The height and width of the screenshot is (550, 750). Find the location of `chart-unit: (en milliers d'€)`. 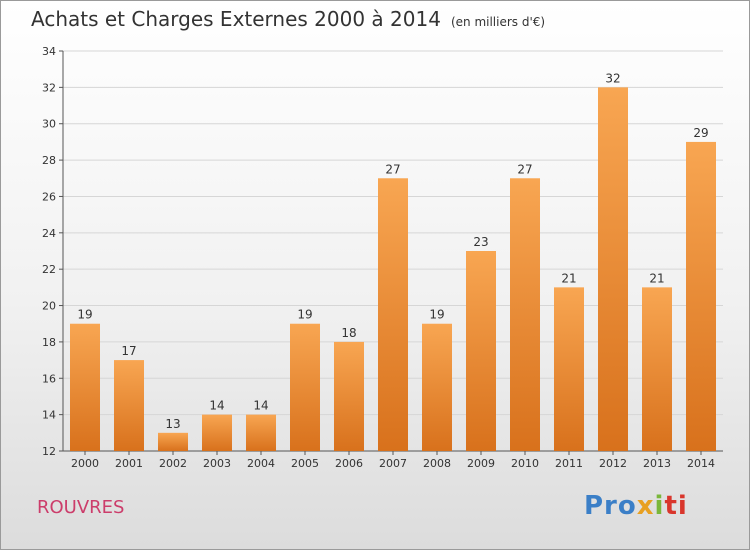

chart-unit: (en milliers d'€) is located at coordinates (498, 22).